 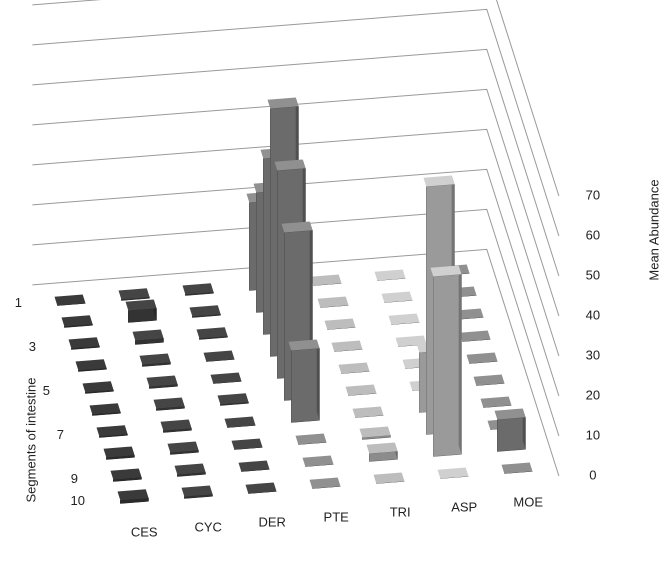 What do you see at coordinates (464, 507) in the screenshot?
I see `x-tick-label: ASP` at bounding box center [464, 507].